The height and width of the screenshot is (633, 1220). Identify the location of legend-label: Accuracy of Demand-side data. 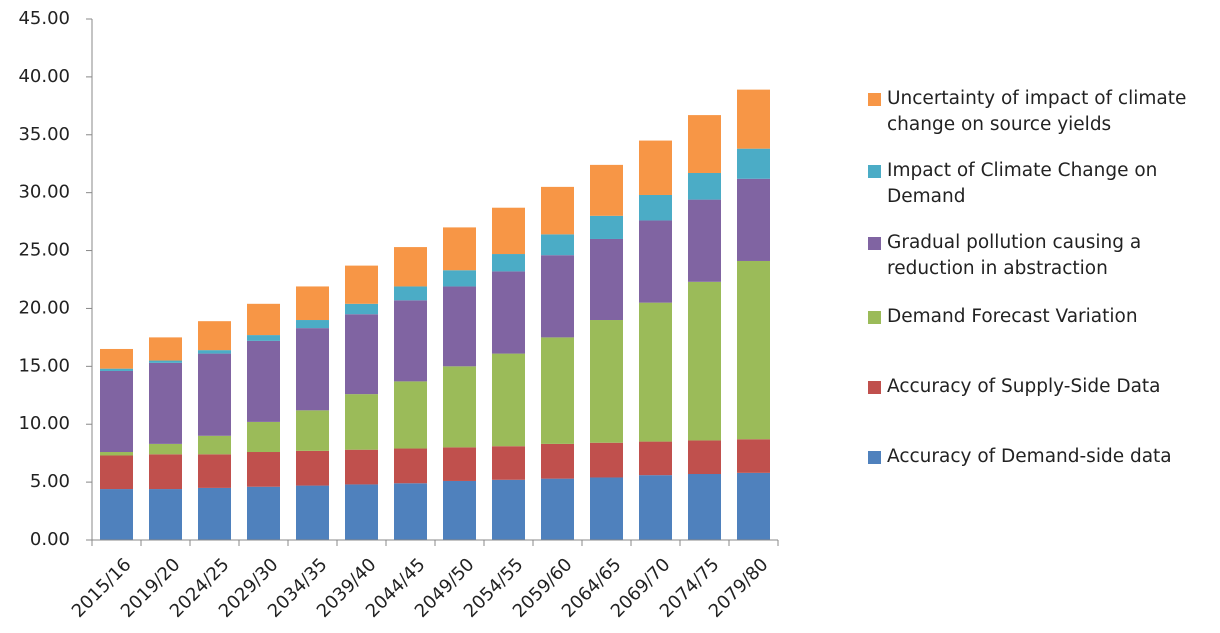
(1029, 456).